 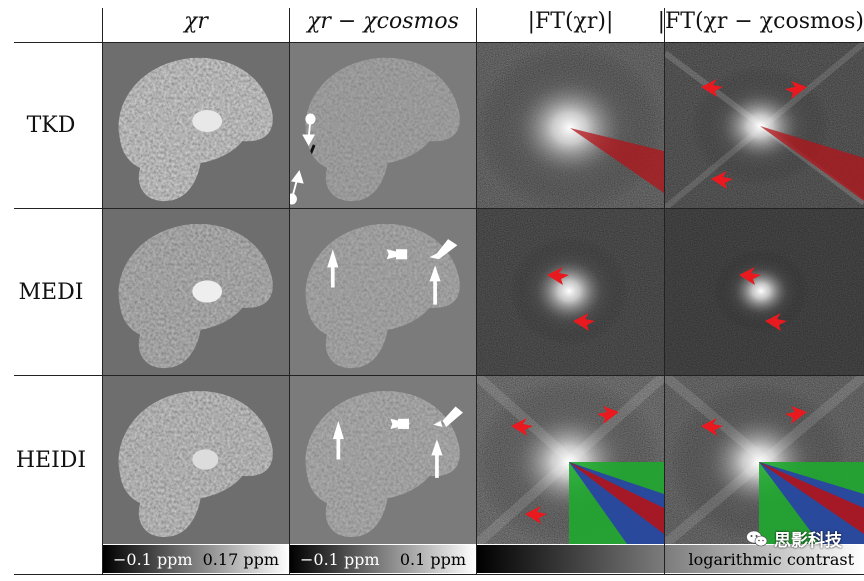 What do you see at coordinates (196, 21) in the screenshot?
I see `header-chi-r: χr` at bounding box center [196, 21].